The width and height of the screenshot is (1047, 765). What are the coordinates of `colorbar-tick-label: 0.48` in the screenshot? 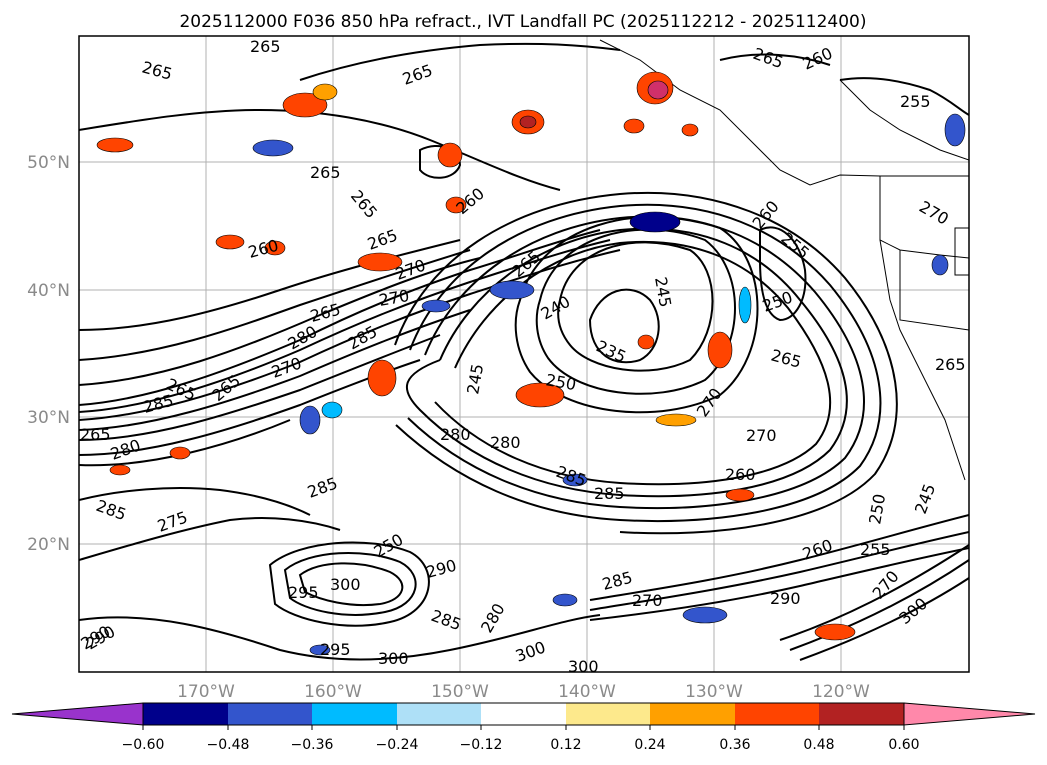 It's located at (818, 745).